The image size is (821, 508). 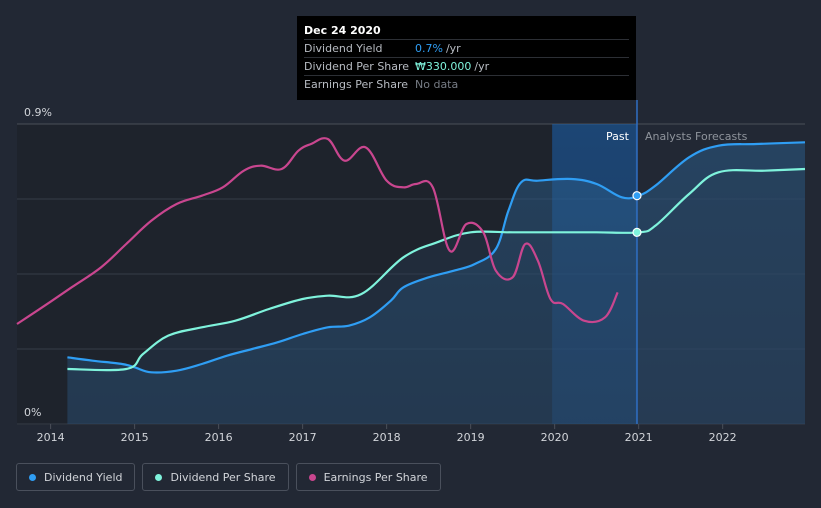 I want to click on x-tick-label: 2016, so click(x=219, y=437).